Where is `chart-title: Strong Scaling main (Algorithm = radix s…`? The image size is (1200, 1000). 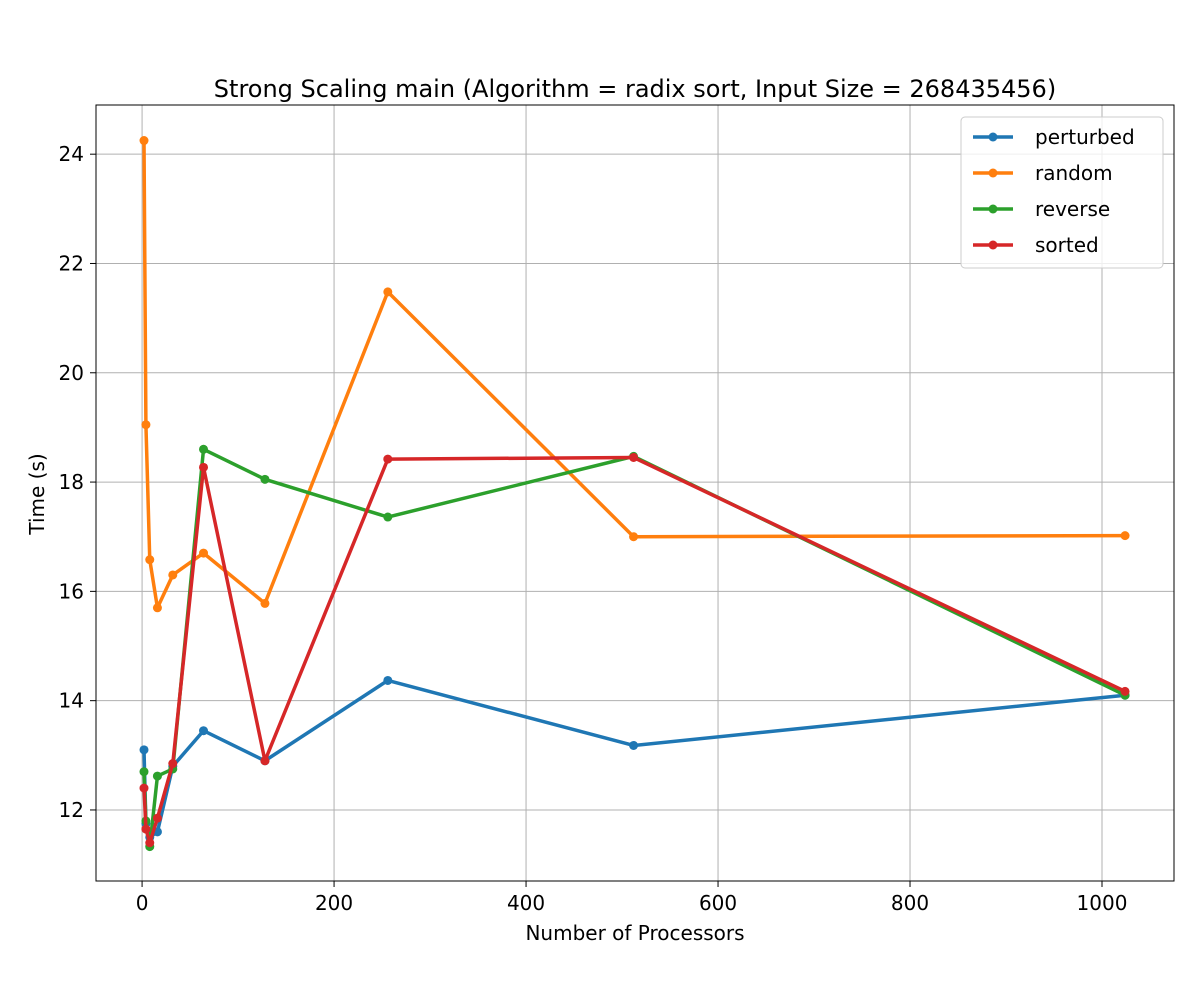
chart-title: Strong Scaling main (Algorithm = radix s… is located at coordinates (635, 89).